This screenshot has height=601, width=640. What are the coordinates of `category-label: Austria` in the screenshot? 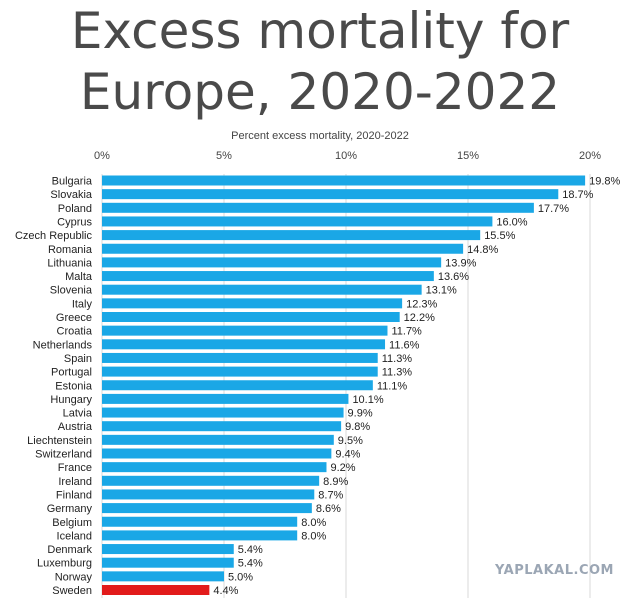 It's located at (75, 427).